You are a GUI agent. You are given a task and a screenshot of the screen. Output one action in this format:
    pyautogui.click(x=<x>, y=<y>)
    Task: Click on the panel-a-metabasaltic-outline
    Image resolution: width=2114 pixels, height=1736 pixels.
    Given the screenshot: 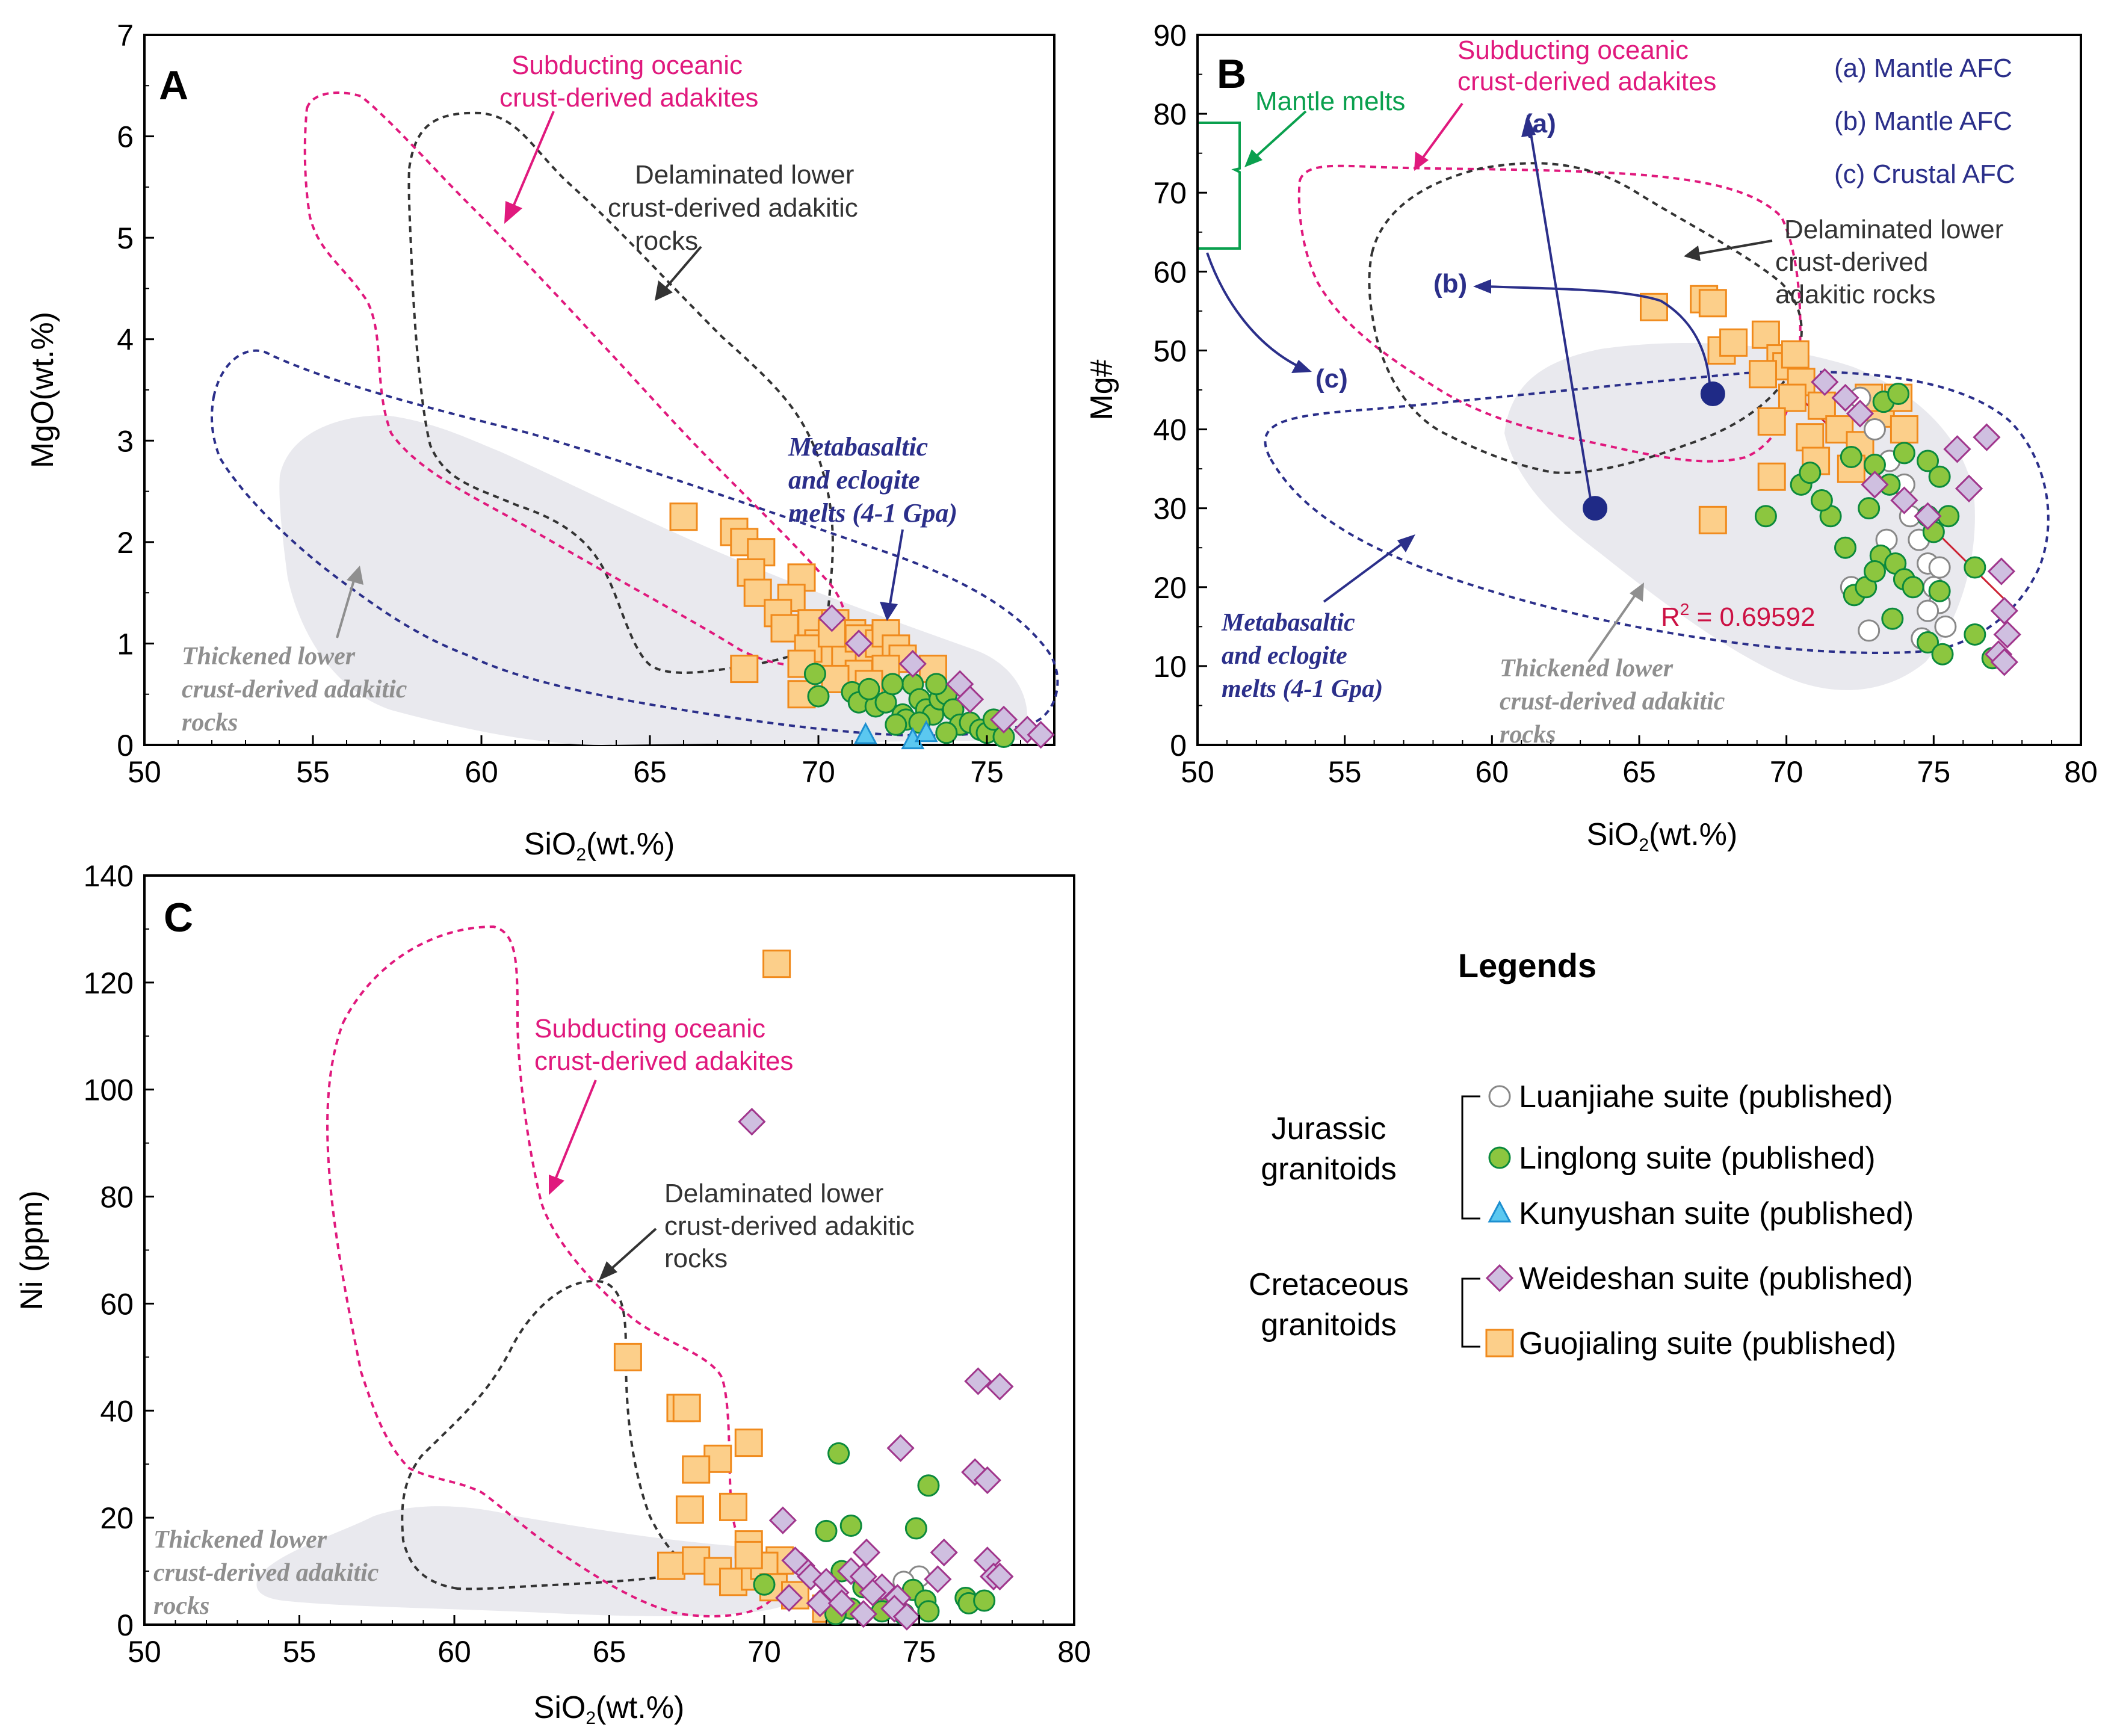 What is the action you would take?
    pyautogui.click(x=635, y=543)
    